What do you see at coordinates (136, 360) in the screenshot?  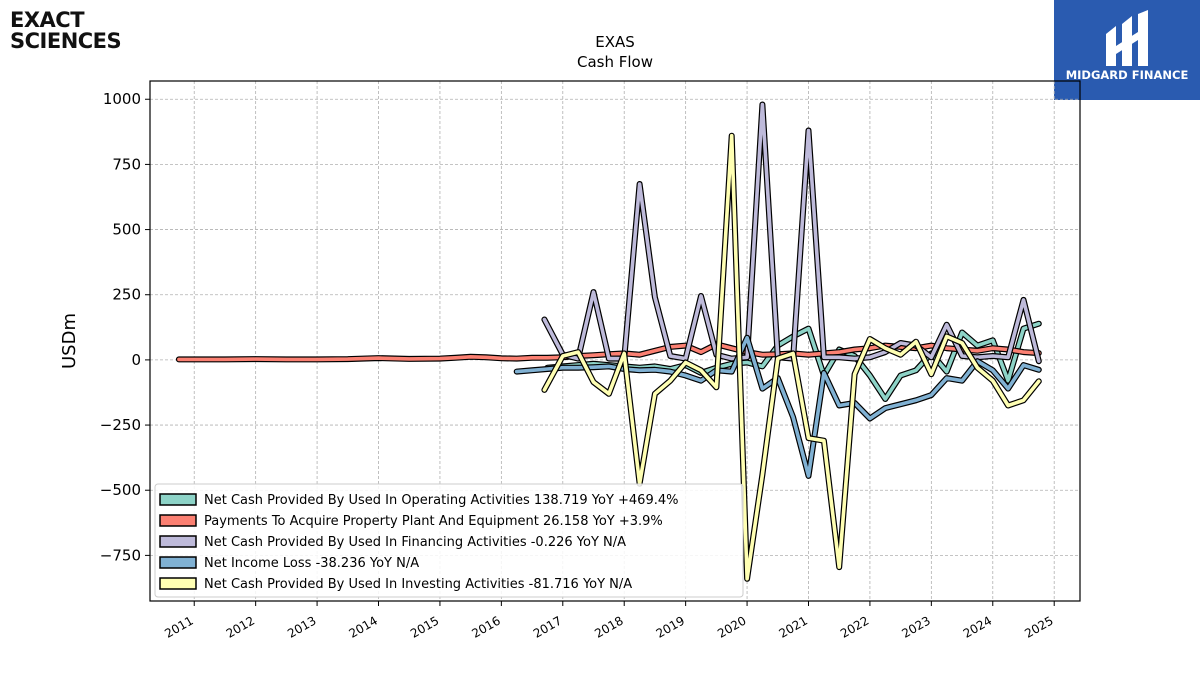 I see `y-tick-label: 0` at bounding box center [136, 360].